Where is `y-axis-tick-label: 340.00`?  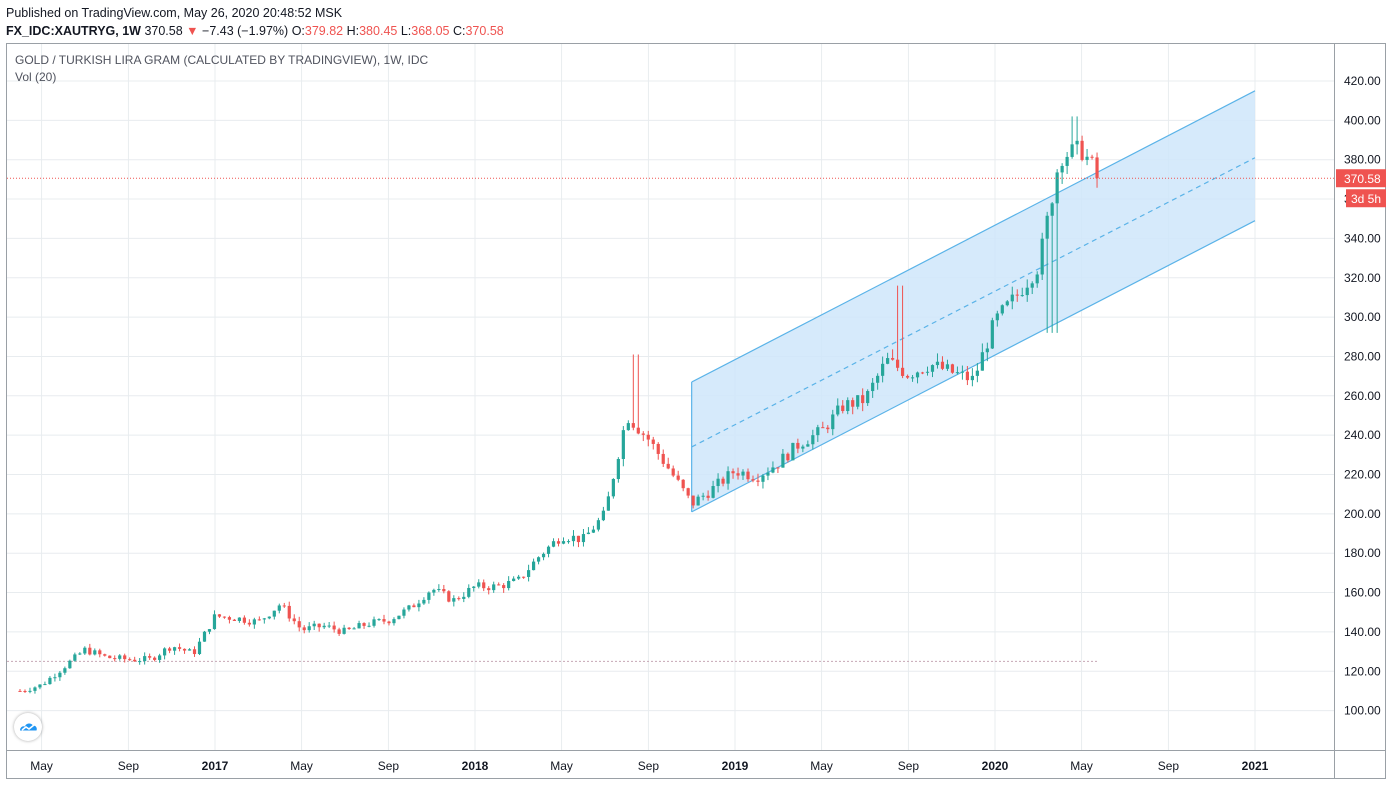
y-axis-tick-label: 340.00 is located at coordinates (1362, 238).